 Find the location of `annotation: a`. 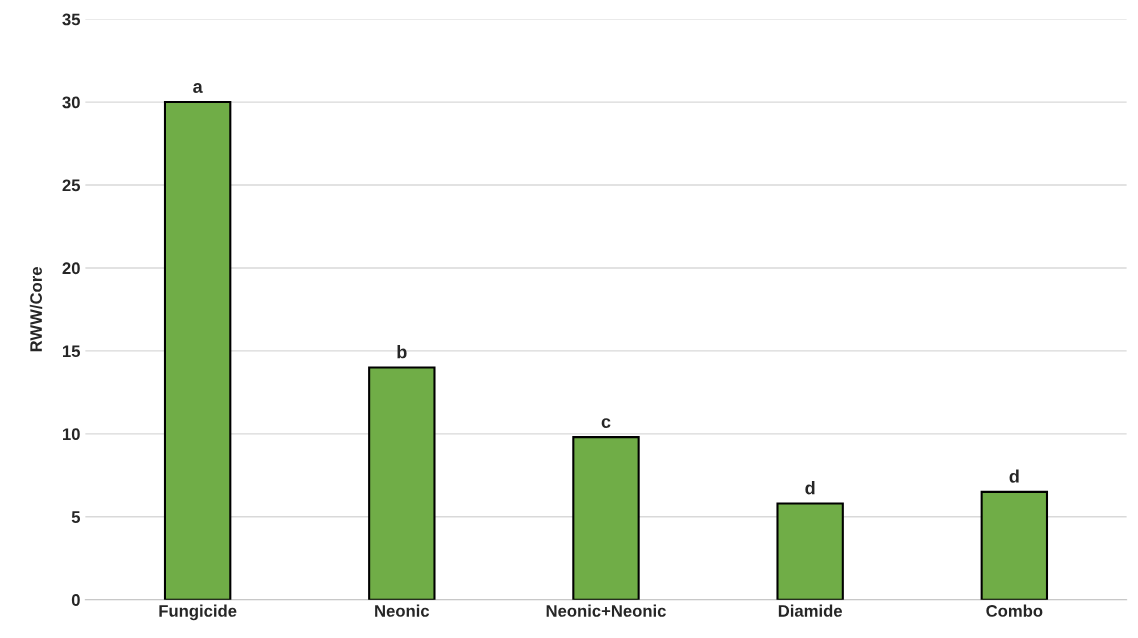

annotation: a is located at coordinates (198, 88).